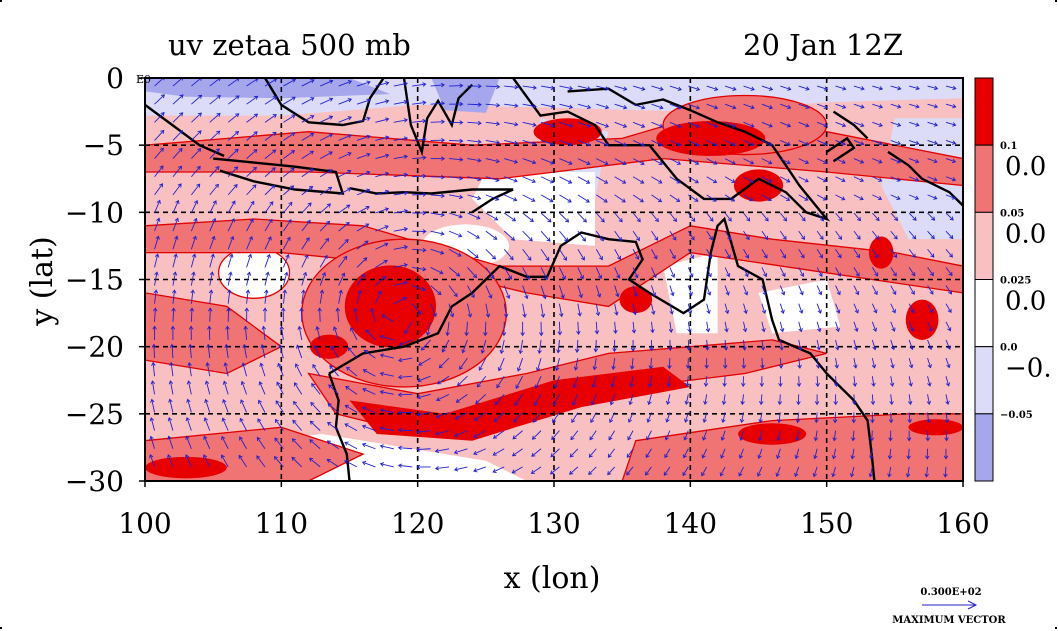 The width and height of the screenshot is (1058, 631). What do you see at coordinates (94, 347) in the screenshot?
I see `y-tick-label: −20` at bounding box center [94, 347].